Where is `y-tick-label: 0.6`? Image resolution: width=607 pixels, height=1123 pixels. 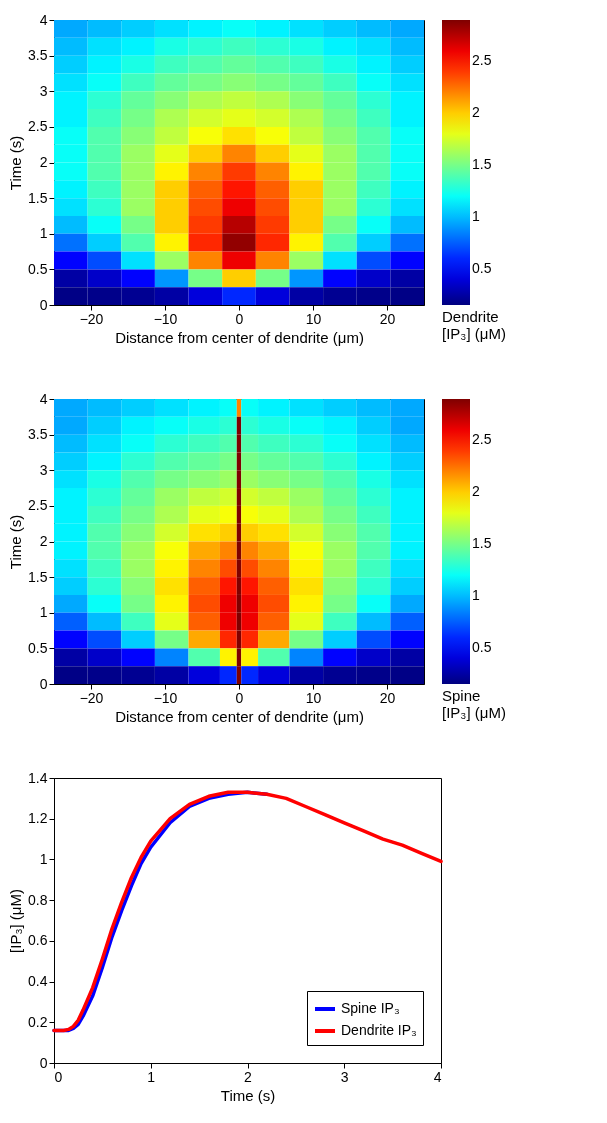 y-tick-label: 0.6 is located at coordinates (38, 940).